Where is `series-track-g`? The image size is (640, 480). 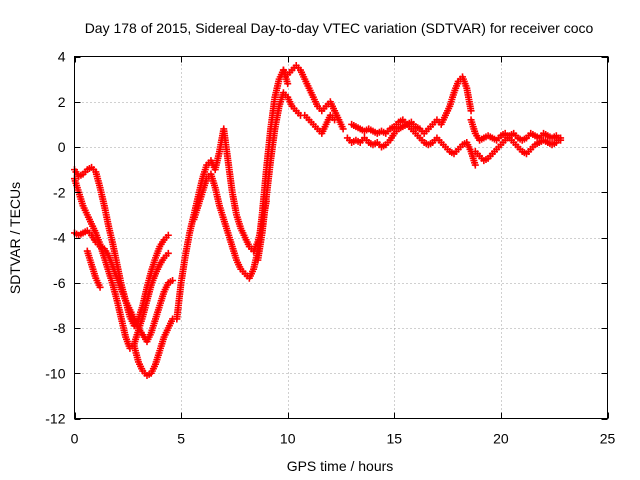 series-track-g is located at coordinates (296, 176).